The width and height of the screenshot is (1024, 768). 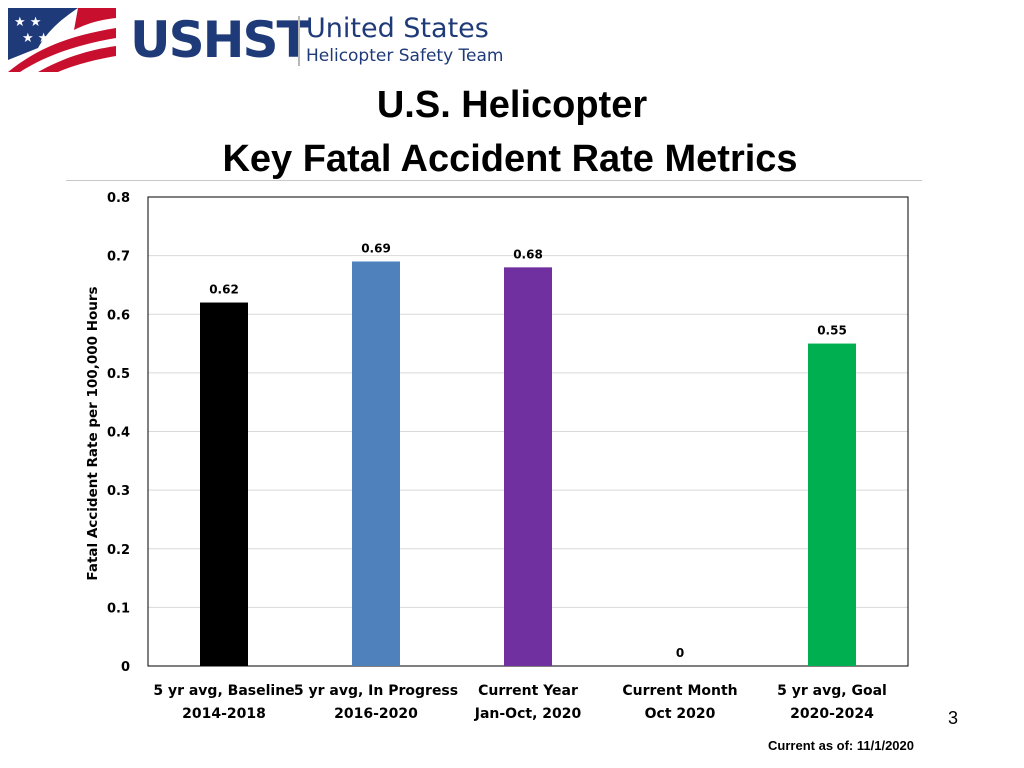 What do you see at coordinates (299, 41) in the screenshot?
I see `logo-divider` at bounding box center [299, 41].